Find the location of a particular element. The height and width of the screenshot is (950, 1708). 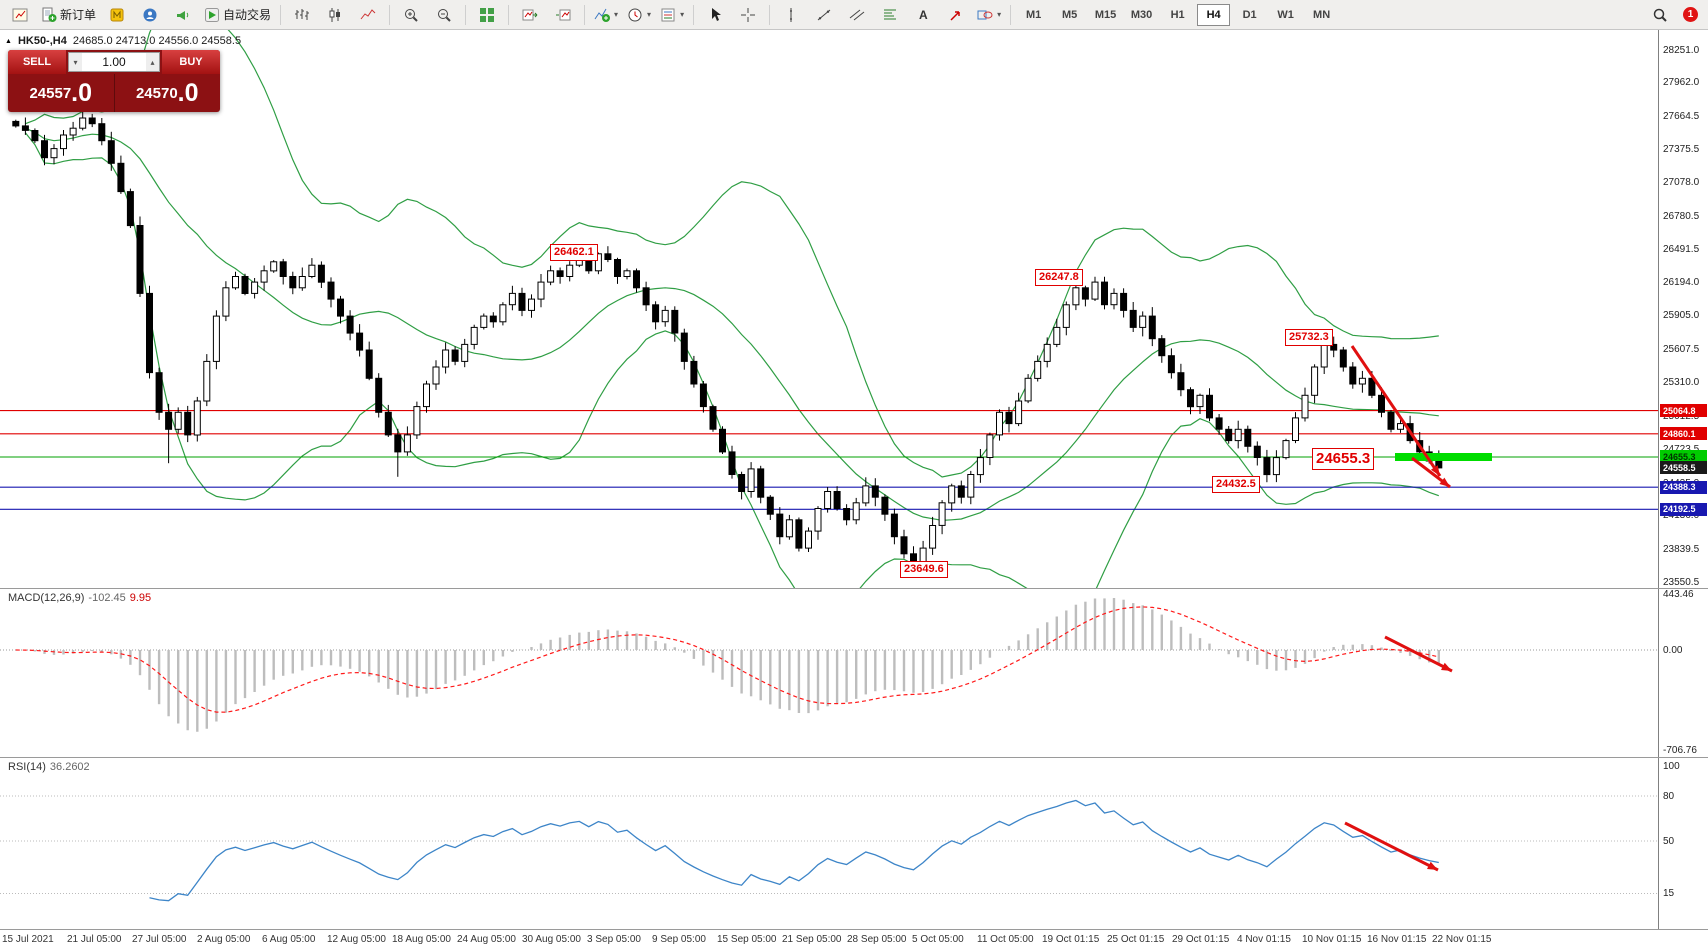

trendline-button is located at coordinates (824, 15).